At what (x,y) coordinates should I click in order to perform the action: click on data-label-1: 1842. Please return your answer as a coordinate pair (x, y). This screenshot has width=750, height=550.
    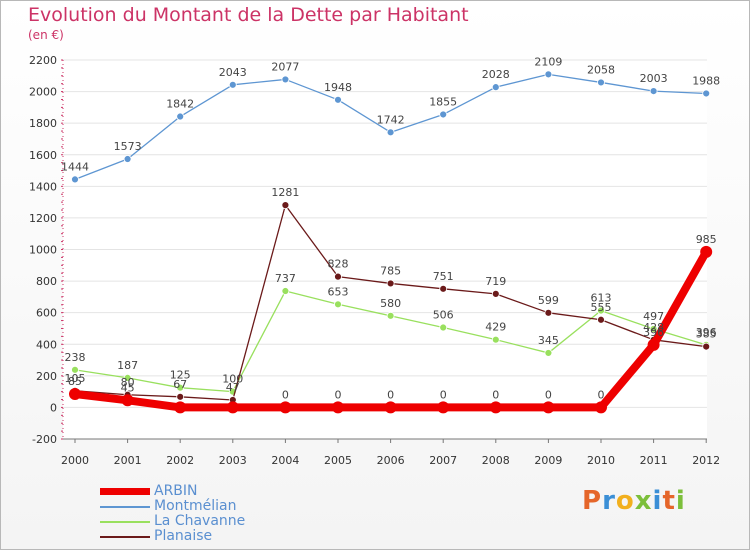
    Looking at the image, I should click on (180, 104).